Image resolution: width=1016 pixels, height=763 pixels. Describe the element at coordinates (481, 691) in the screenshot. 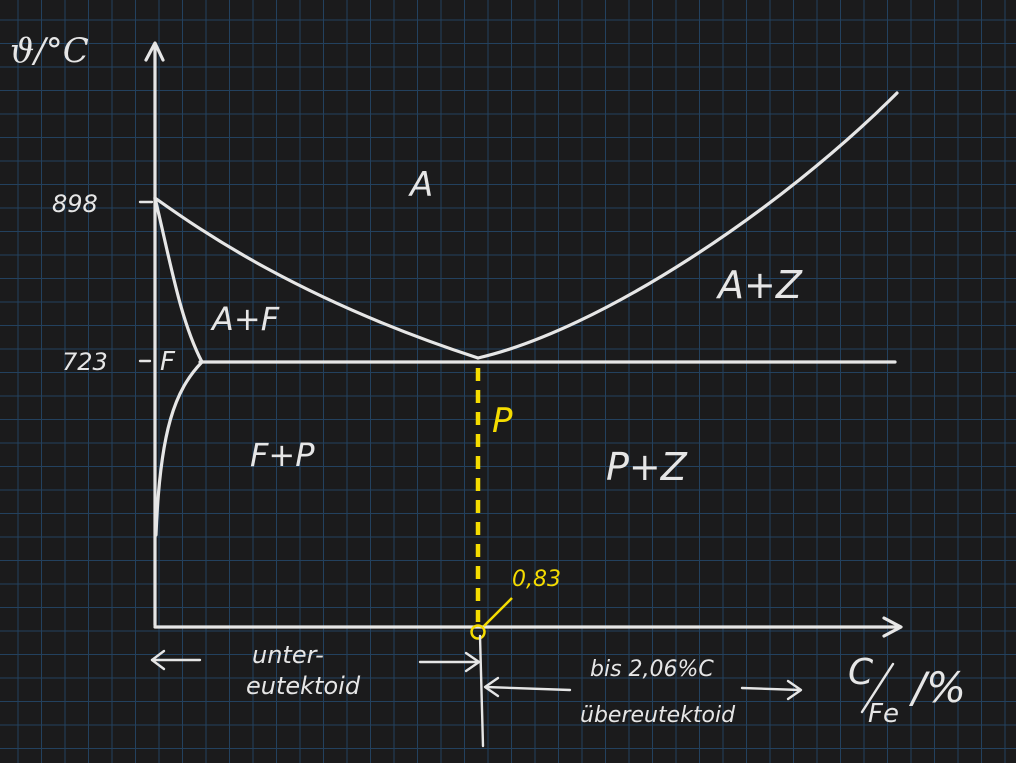

I see `range-divider` at that location.